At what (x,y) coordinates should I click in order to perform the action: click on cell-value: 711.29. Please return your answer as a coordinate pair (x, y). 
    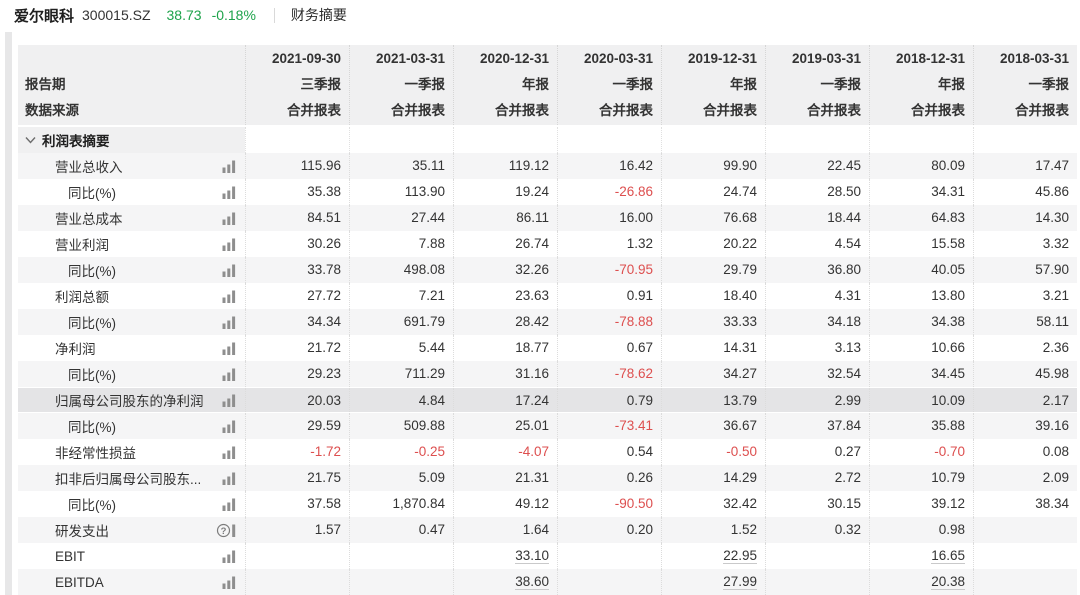
    Looking at the image, I should click on (424, 373).